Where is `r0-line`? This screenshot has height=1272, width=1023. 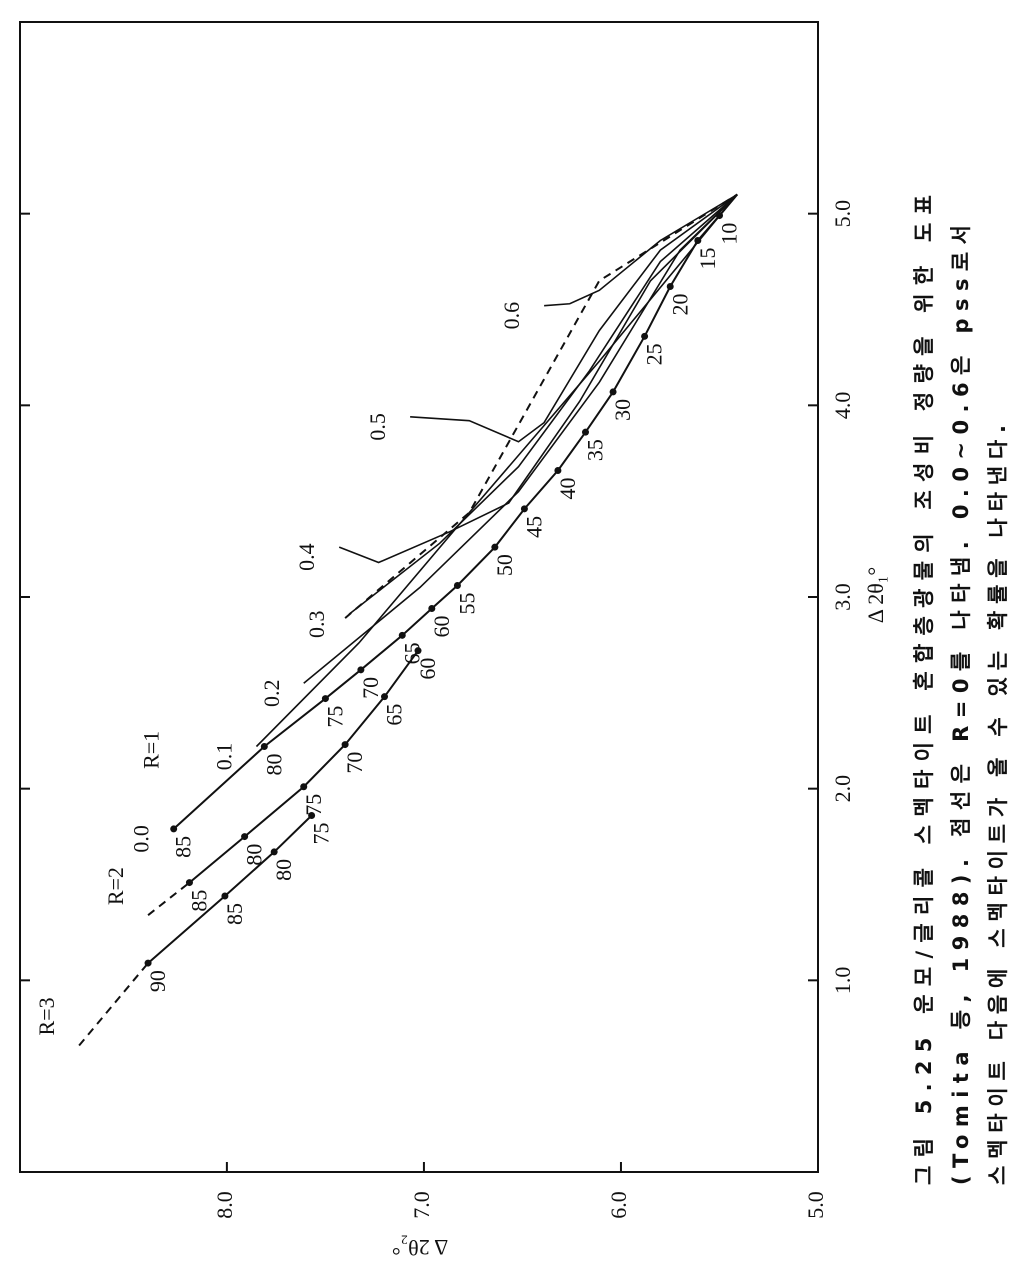
r0-line is located at coordinates (541, 406).